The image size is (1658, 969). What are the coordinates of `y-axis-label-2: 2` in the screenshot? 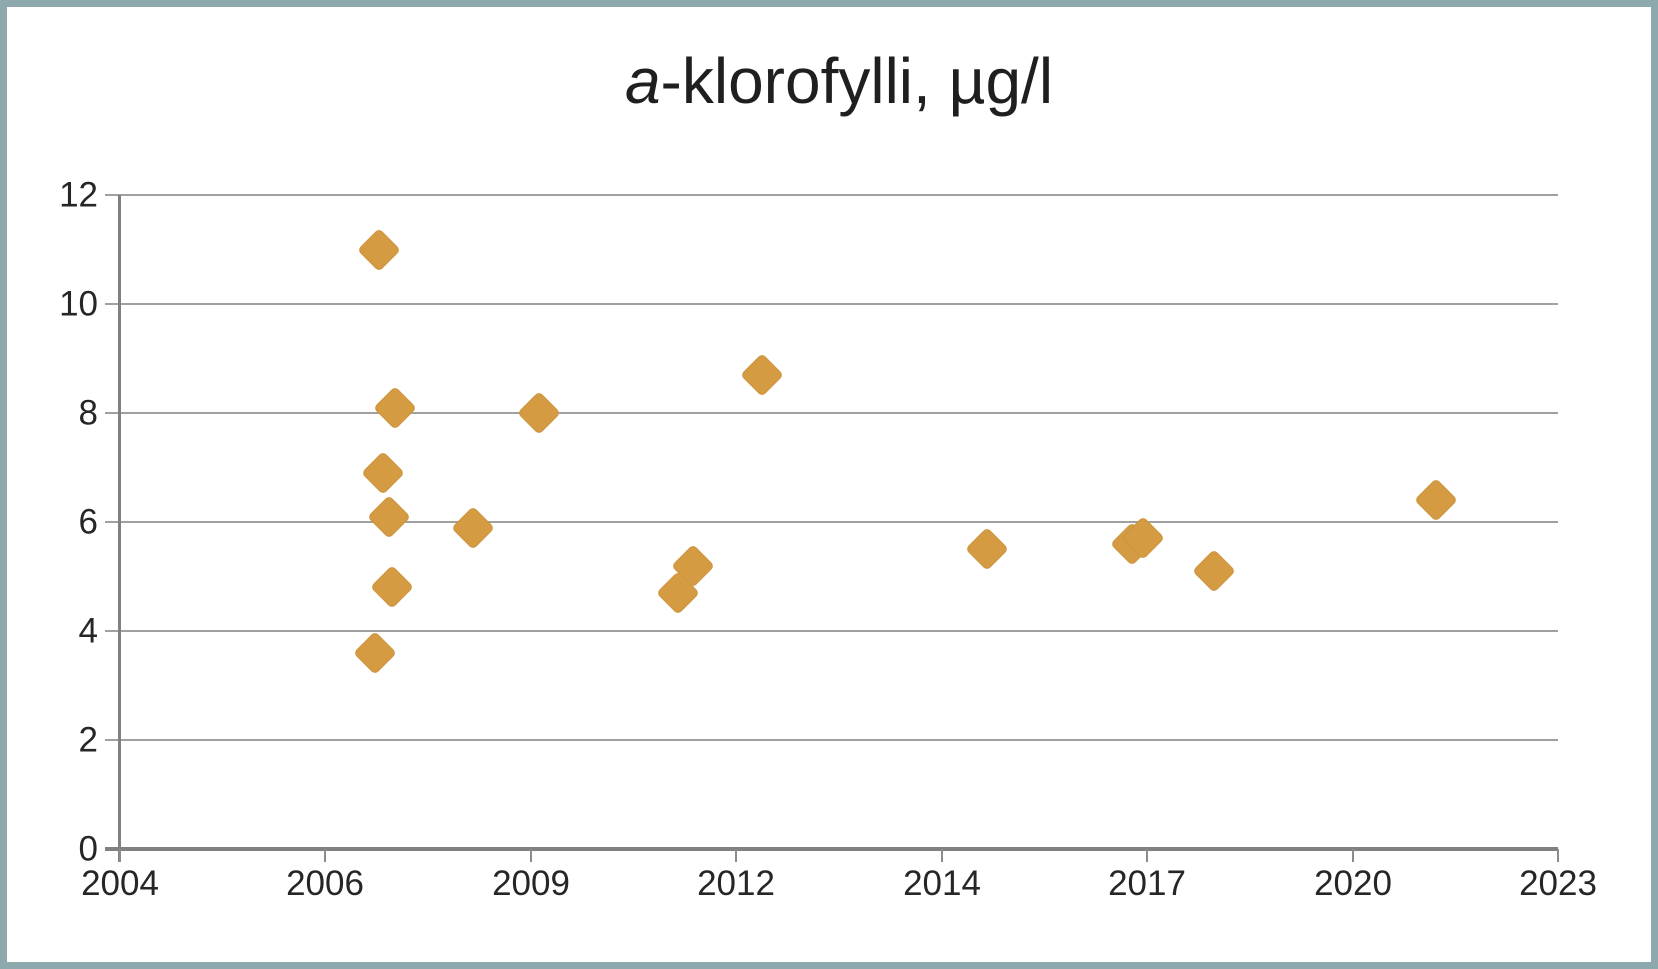 It's located at (88, 740).